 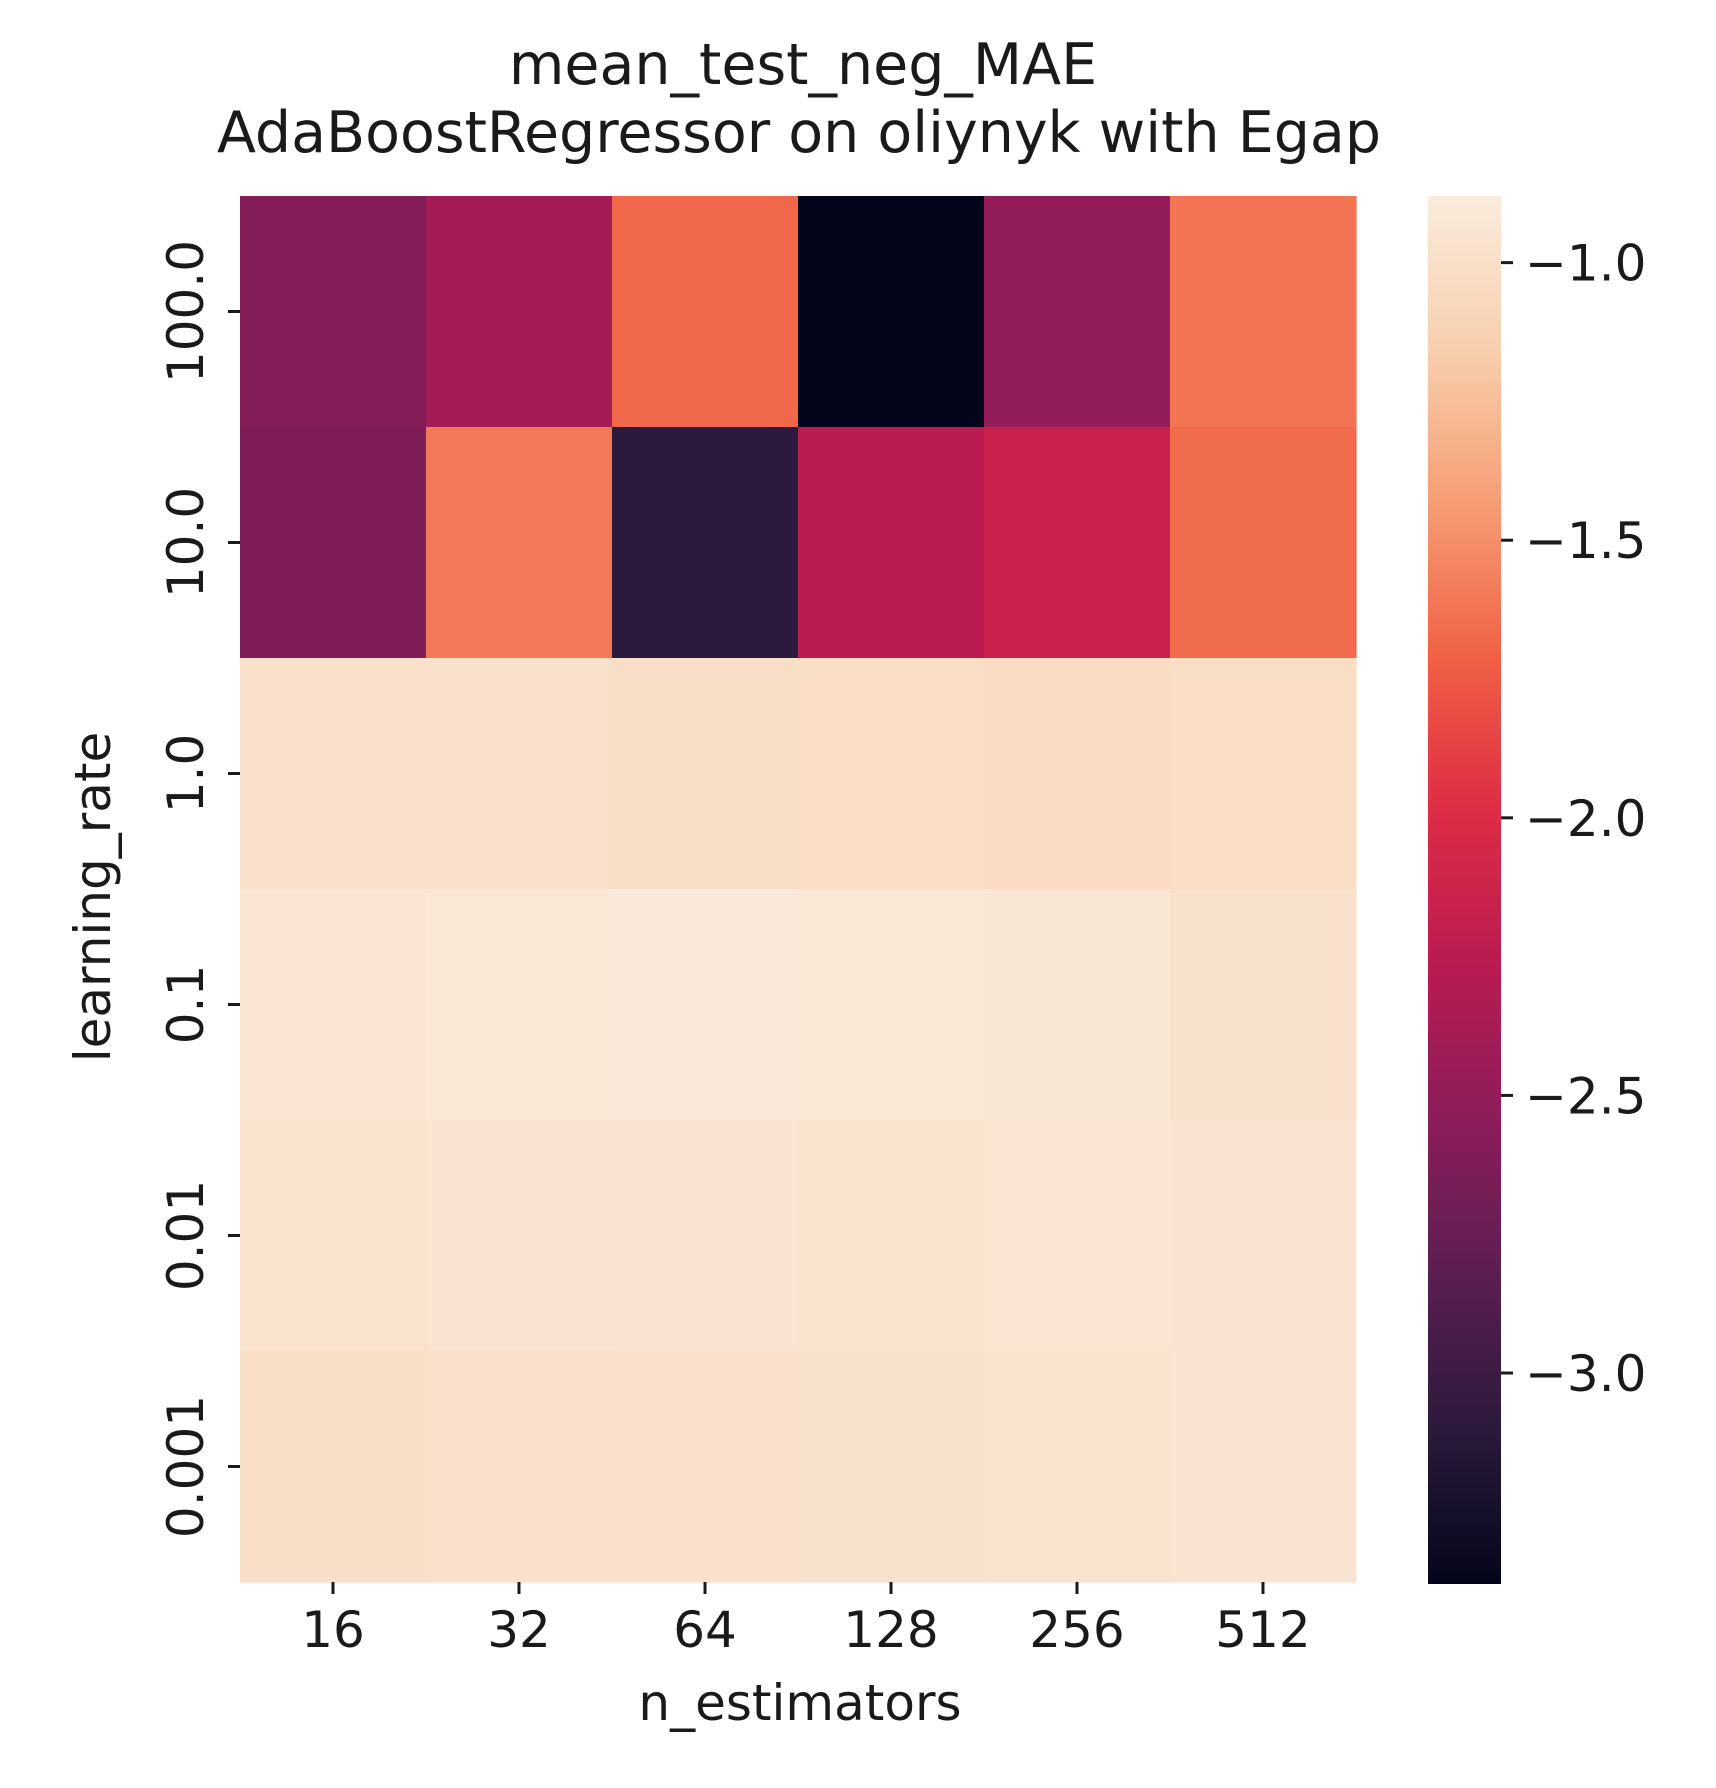 What do you see at coordinates (799, 1703) in the screenshot?
I see `x-axis-label: n_estimators` at bounding box center [799, 1703].